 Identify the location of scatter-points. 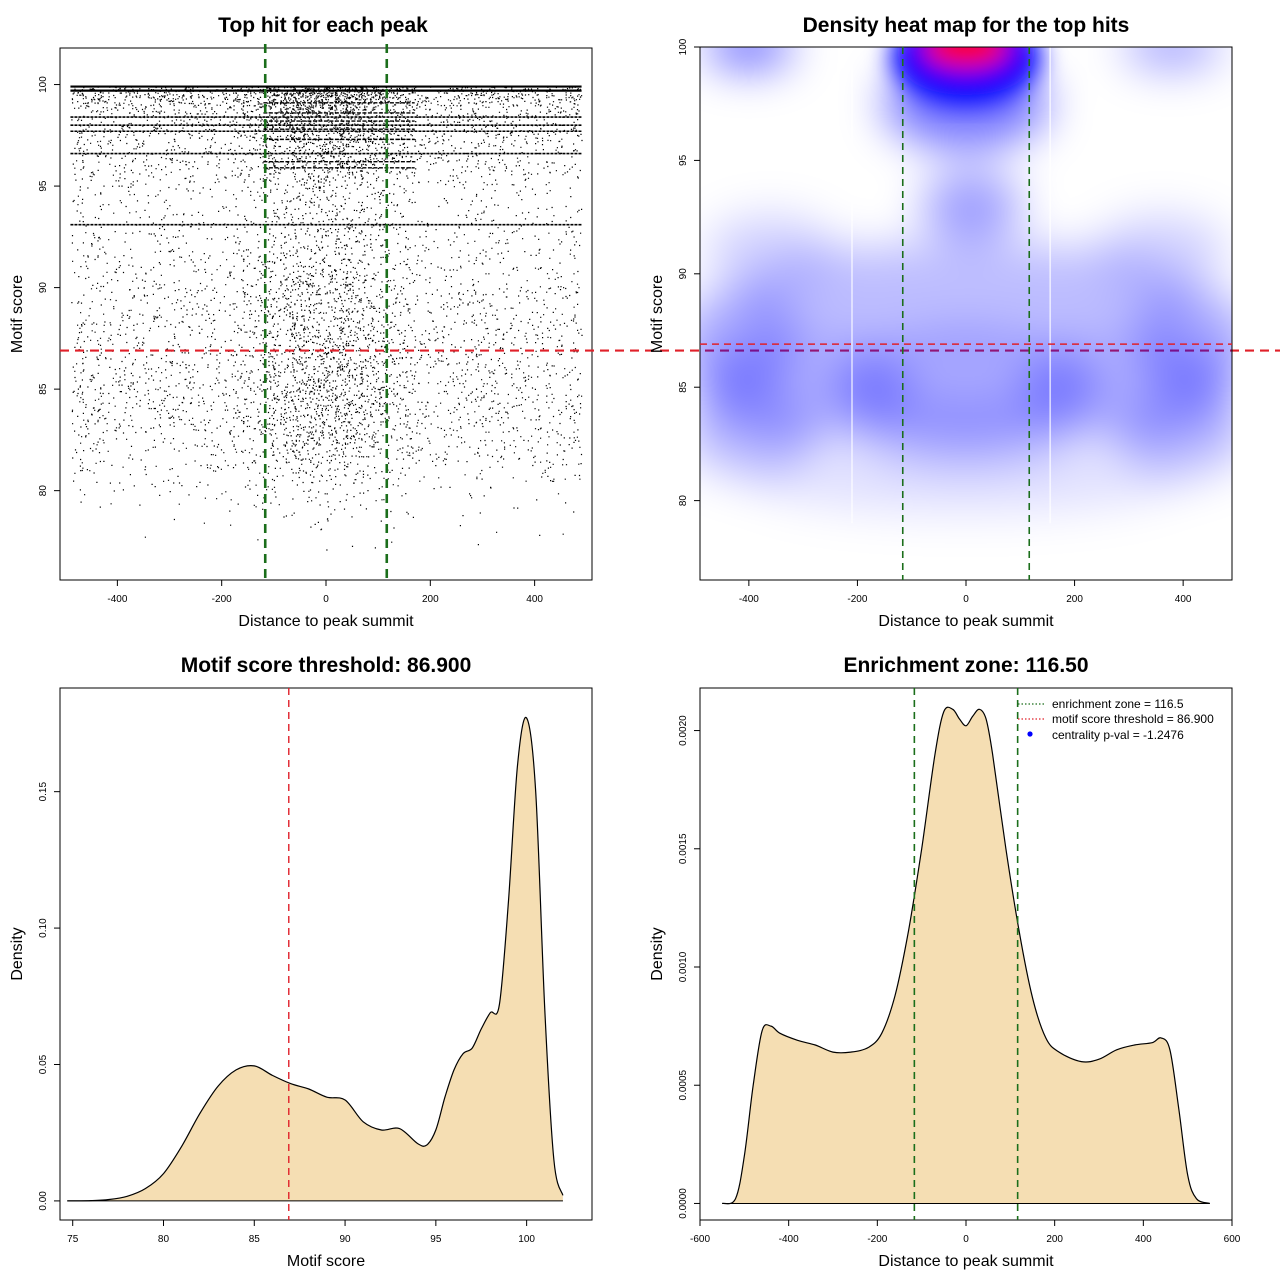
(326, 318).